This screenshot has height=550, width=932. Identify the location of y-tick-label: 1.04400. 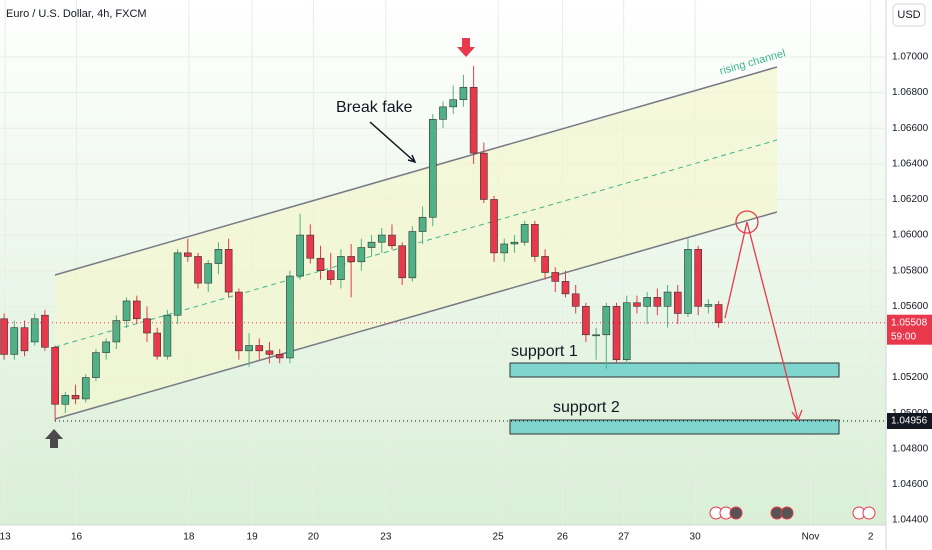
(910, 520).